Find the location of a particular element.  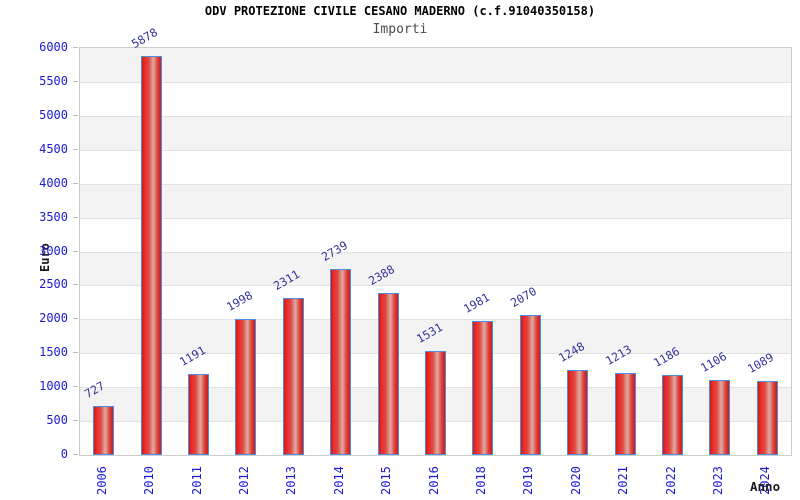

x-tick-label: 2016 is located at coordinates (434, 480).